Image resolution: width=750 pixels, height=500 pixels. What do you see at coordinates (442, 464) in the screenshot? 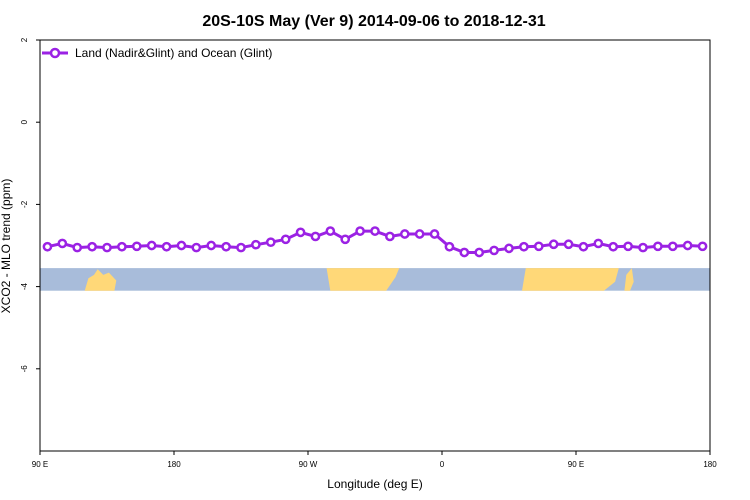
I see `x-tick-label: 0` at bounding box center [442, 464].